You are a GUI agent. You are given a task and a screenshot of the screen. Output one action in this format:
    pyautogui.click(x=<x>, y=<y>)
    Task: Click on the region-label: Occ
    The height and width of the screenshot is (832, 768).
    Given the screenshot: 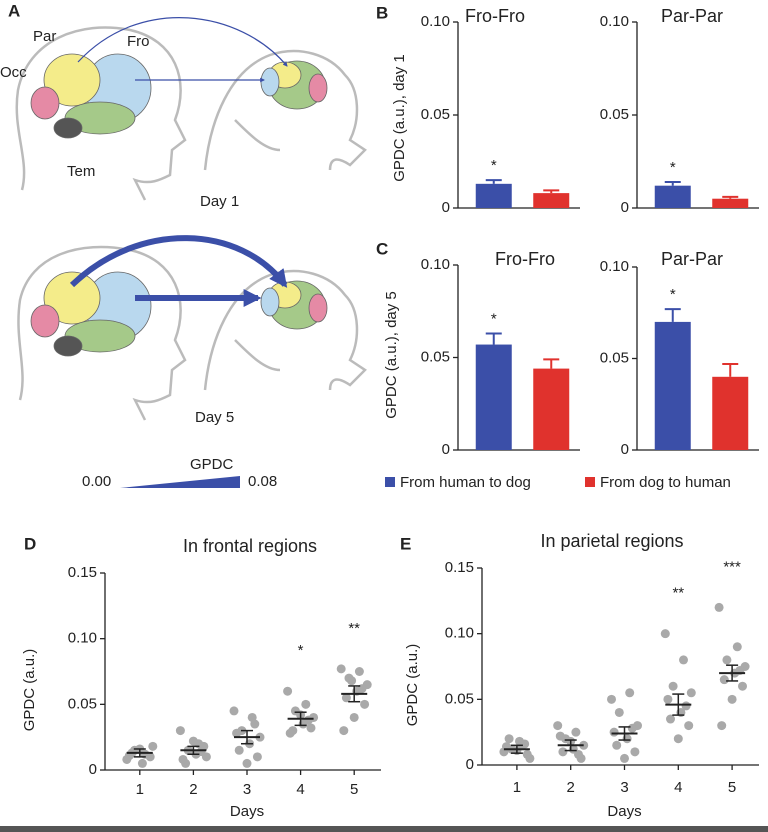 What is the action you would take?
    pyautogui.click(x=13, y=72)
    